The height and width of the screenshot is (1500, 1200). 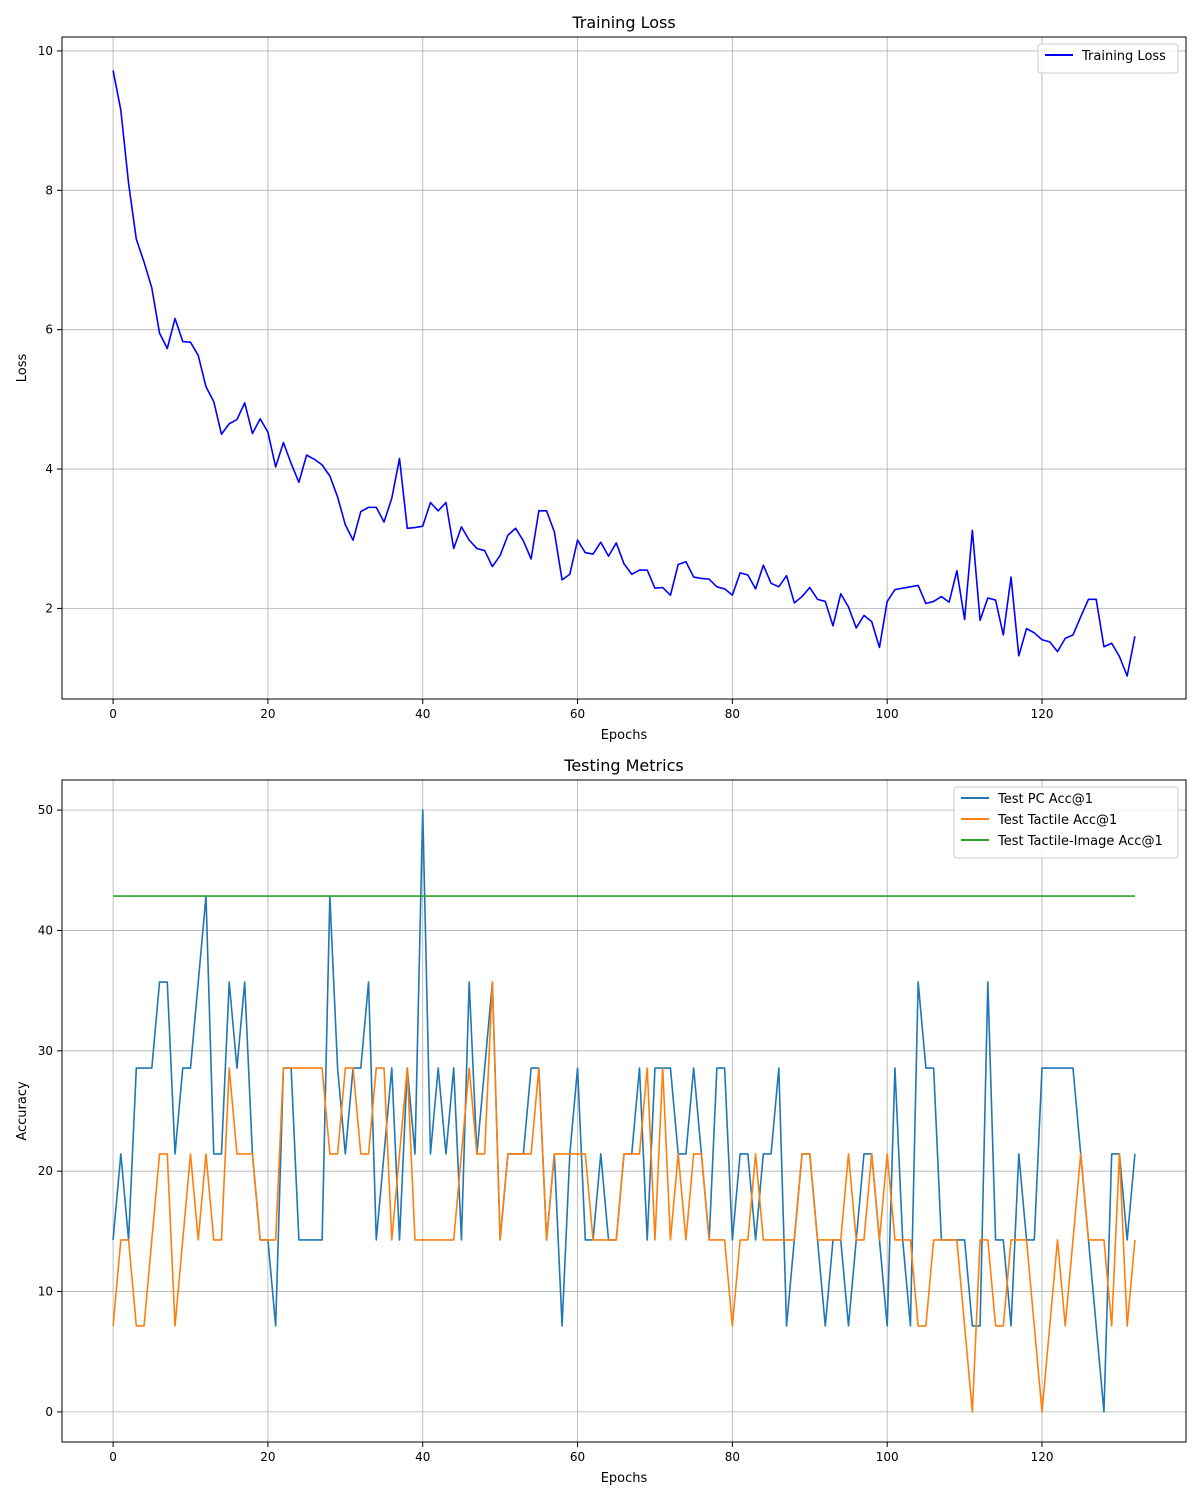 What do you see at coordinates (49, 469) in the screenshot?
I see `y-tick-label: 4` at bounding box center [49, 469].